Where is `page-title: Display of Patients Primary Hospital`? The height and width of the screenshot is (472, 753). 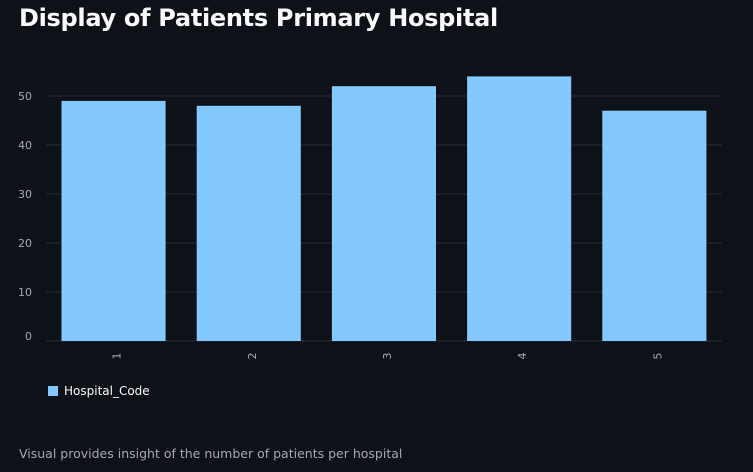
page-title: Display of Patients Primary Hospital is located at coordinates (258, 18).